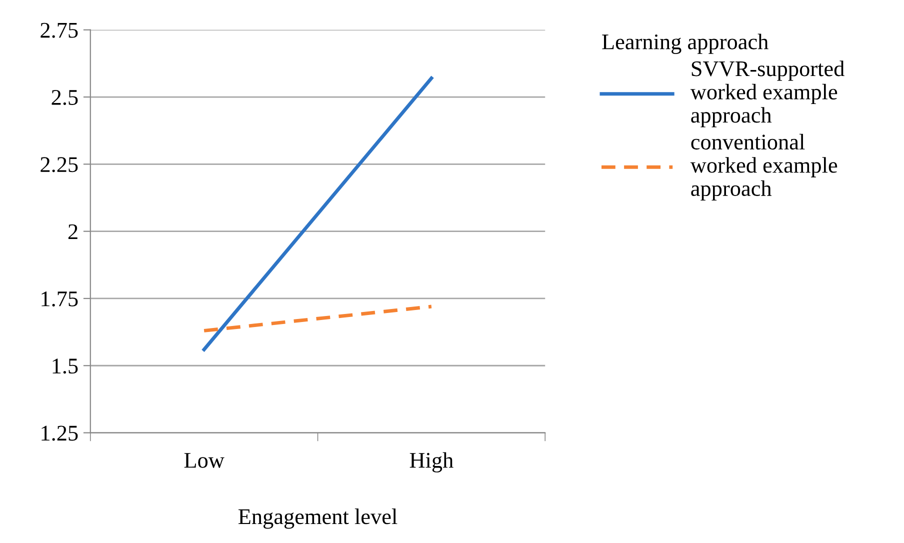  I want to click on y-tick-label: 1.75, so click(60, 299).